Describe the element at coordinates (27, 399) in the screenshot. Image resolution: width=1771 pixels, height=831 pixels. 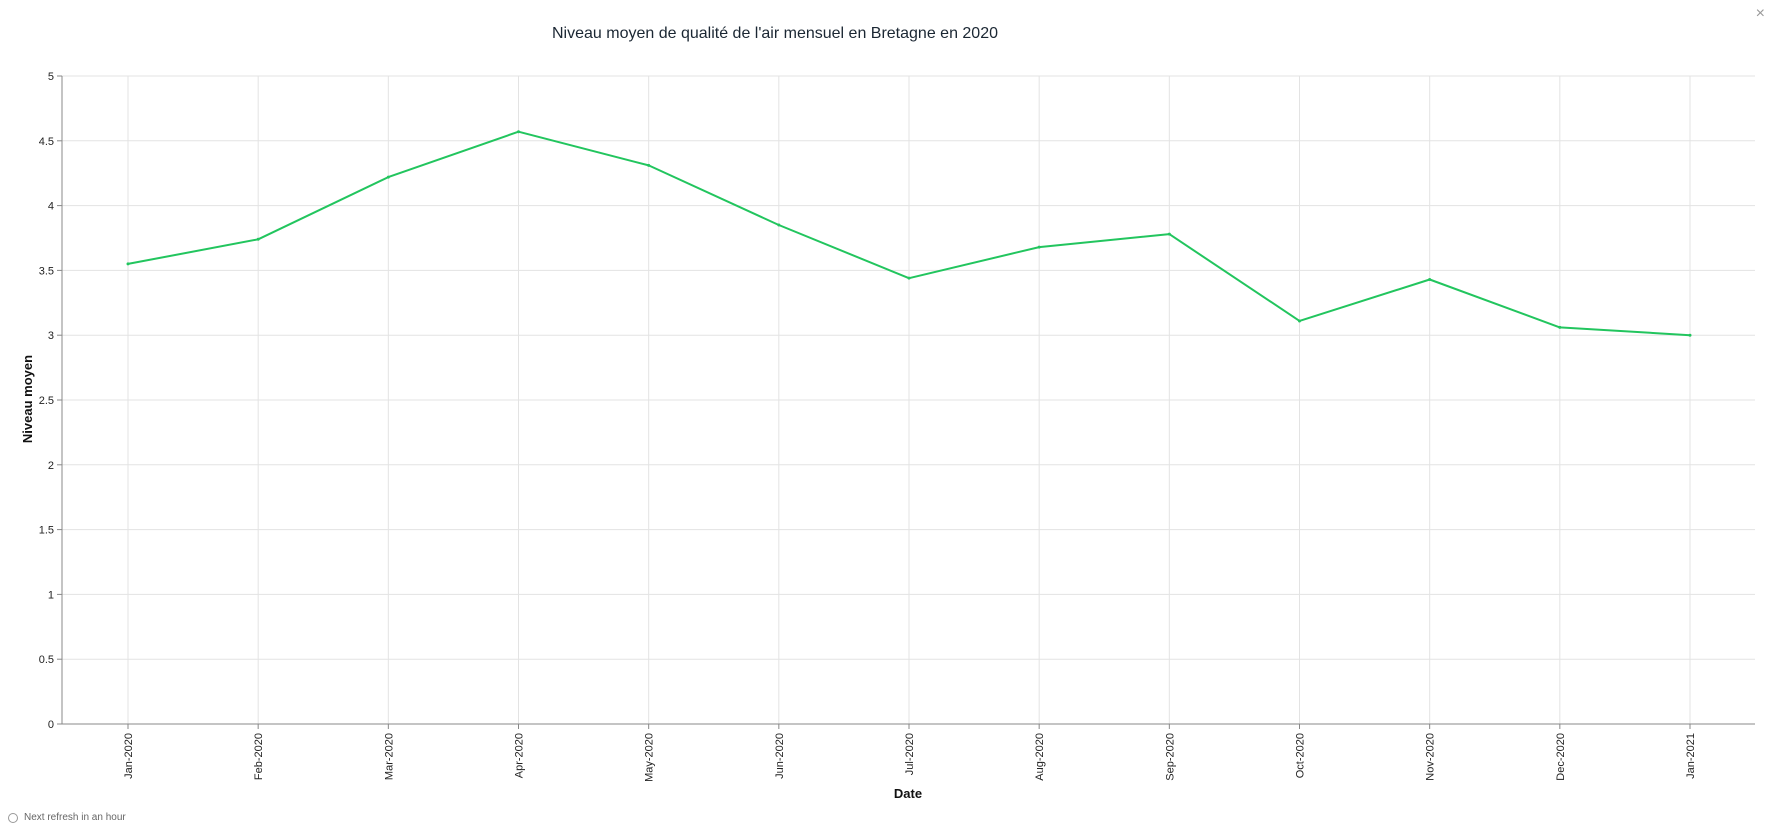
I see `y-axis-label: Niveau moyen` at that location.